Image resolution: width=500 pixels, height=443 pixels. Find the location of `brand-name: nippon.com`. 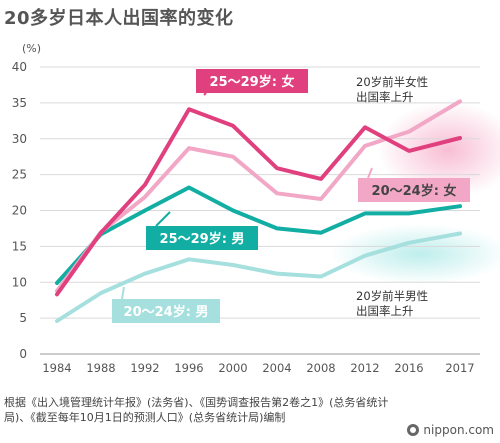

brand-name: nippon.com is located at coordinates (458, 430).